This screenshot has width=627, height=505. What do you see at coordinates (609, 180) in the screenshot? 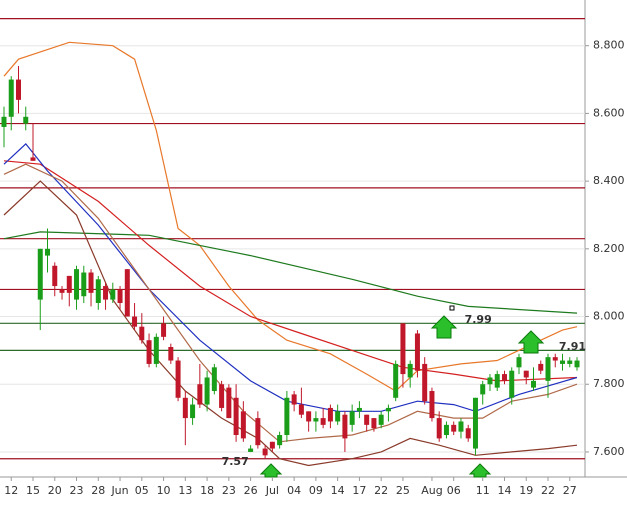
I see `y-tick-label: 8.400` at bounding box center [609, 180].